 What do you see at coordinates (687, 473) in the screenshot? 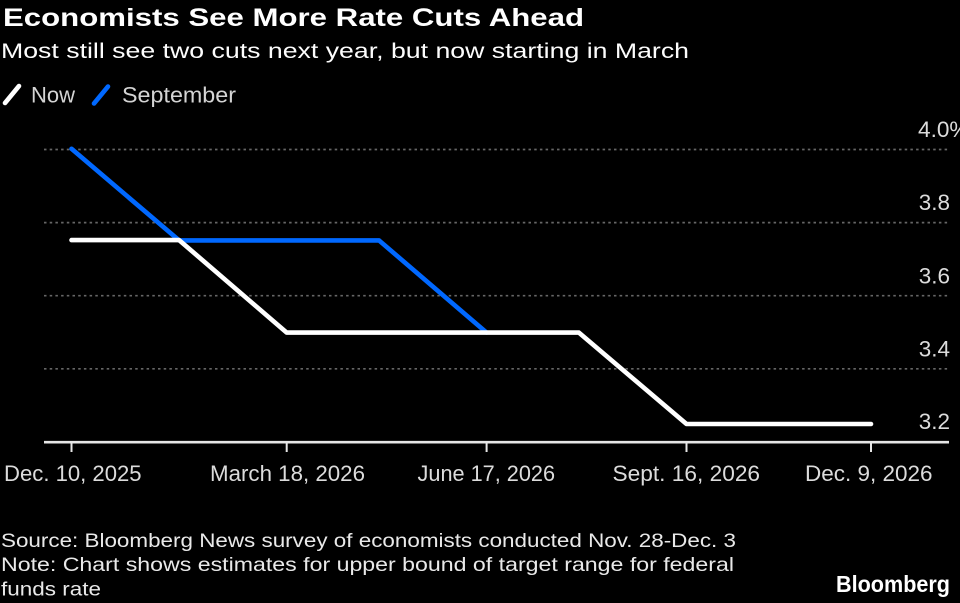
I see `svg-text: Sept. 16, 2026` at bounding box center [687, 473].